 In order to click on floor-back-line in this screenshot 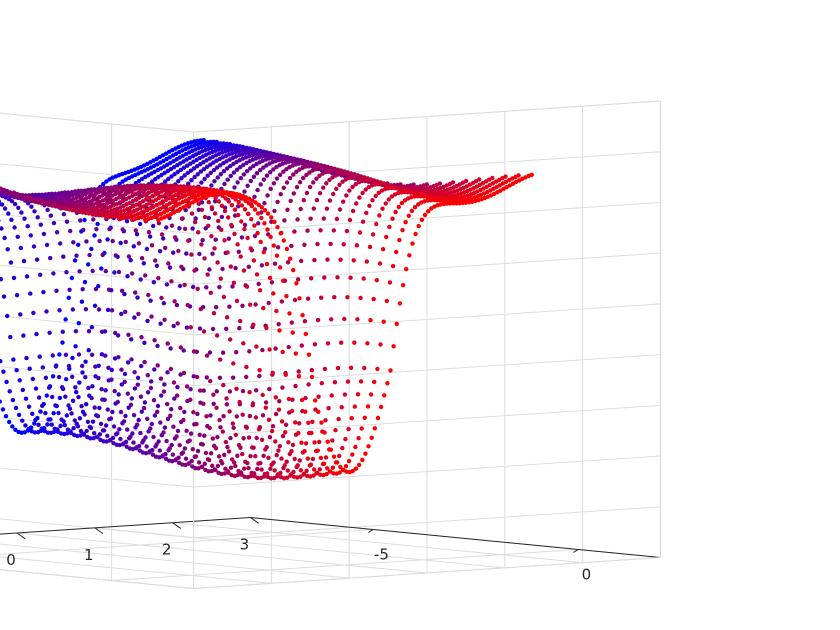, I will do `click(427, 573)`.